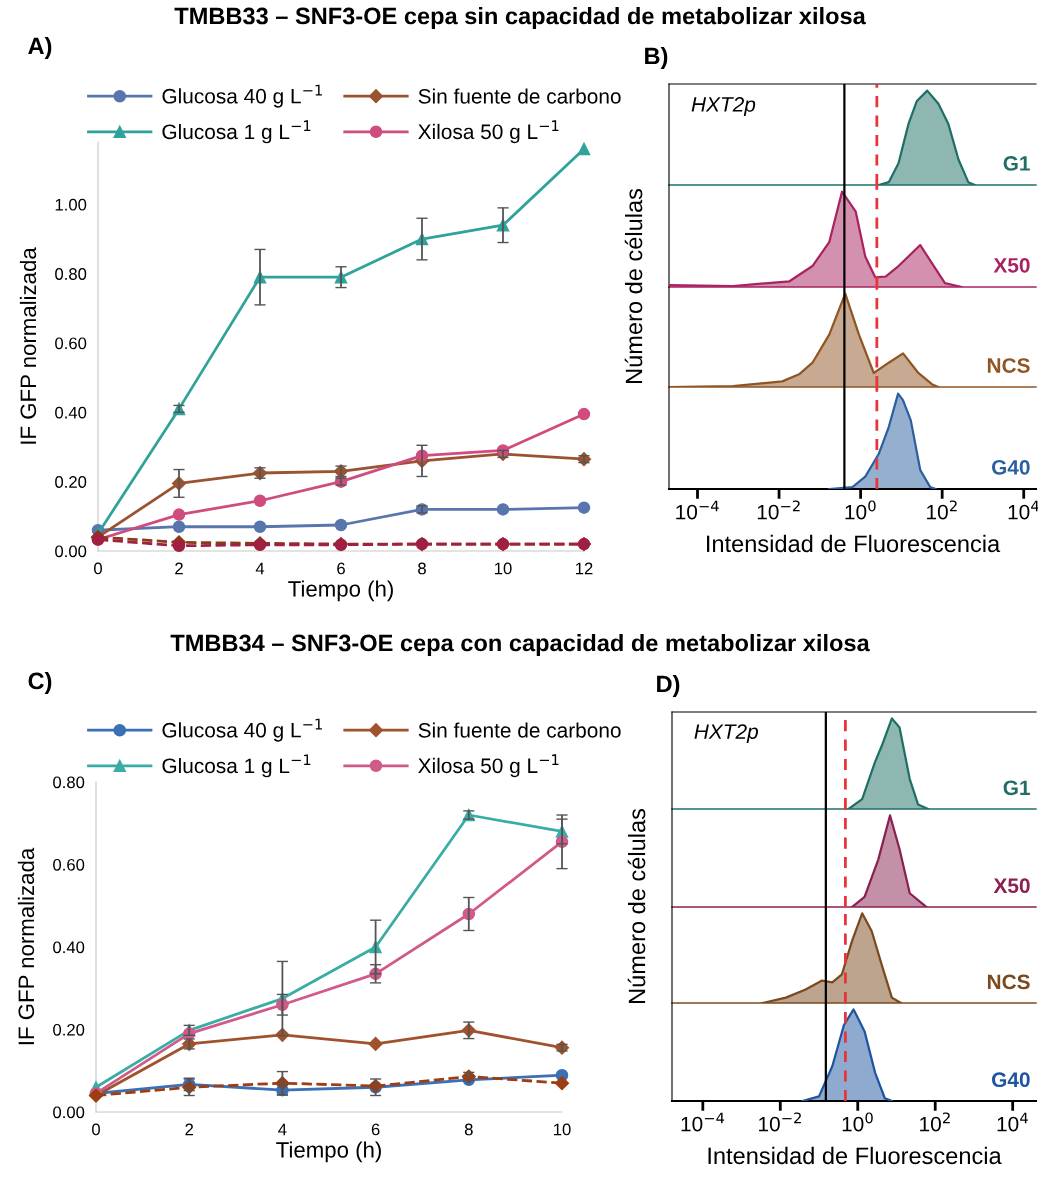 The image size is (1038, 1184). Describe the element at coordinates (584, 568) in the screenshot. I see `x-tick-label: 12` at that location.